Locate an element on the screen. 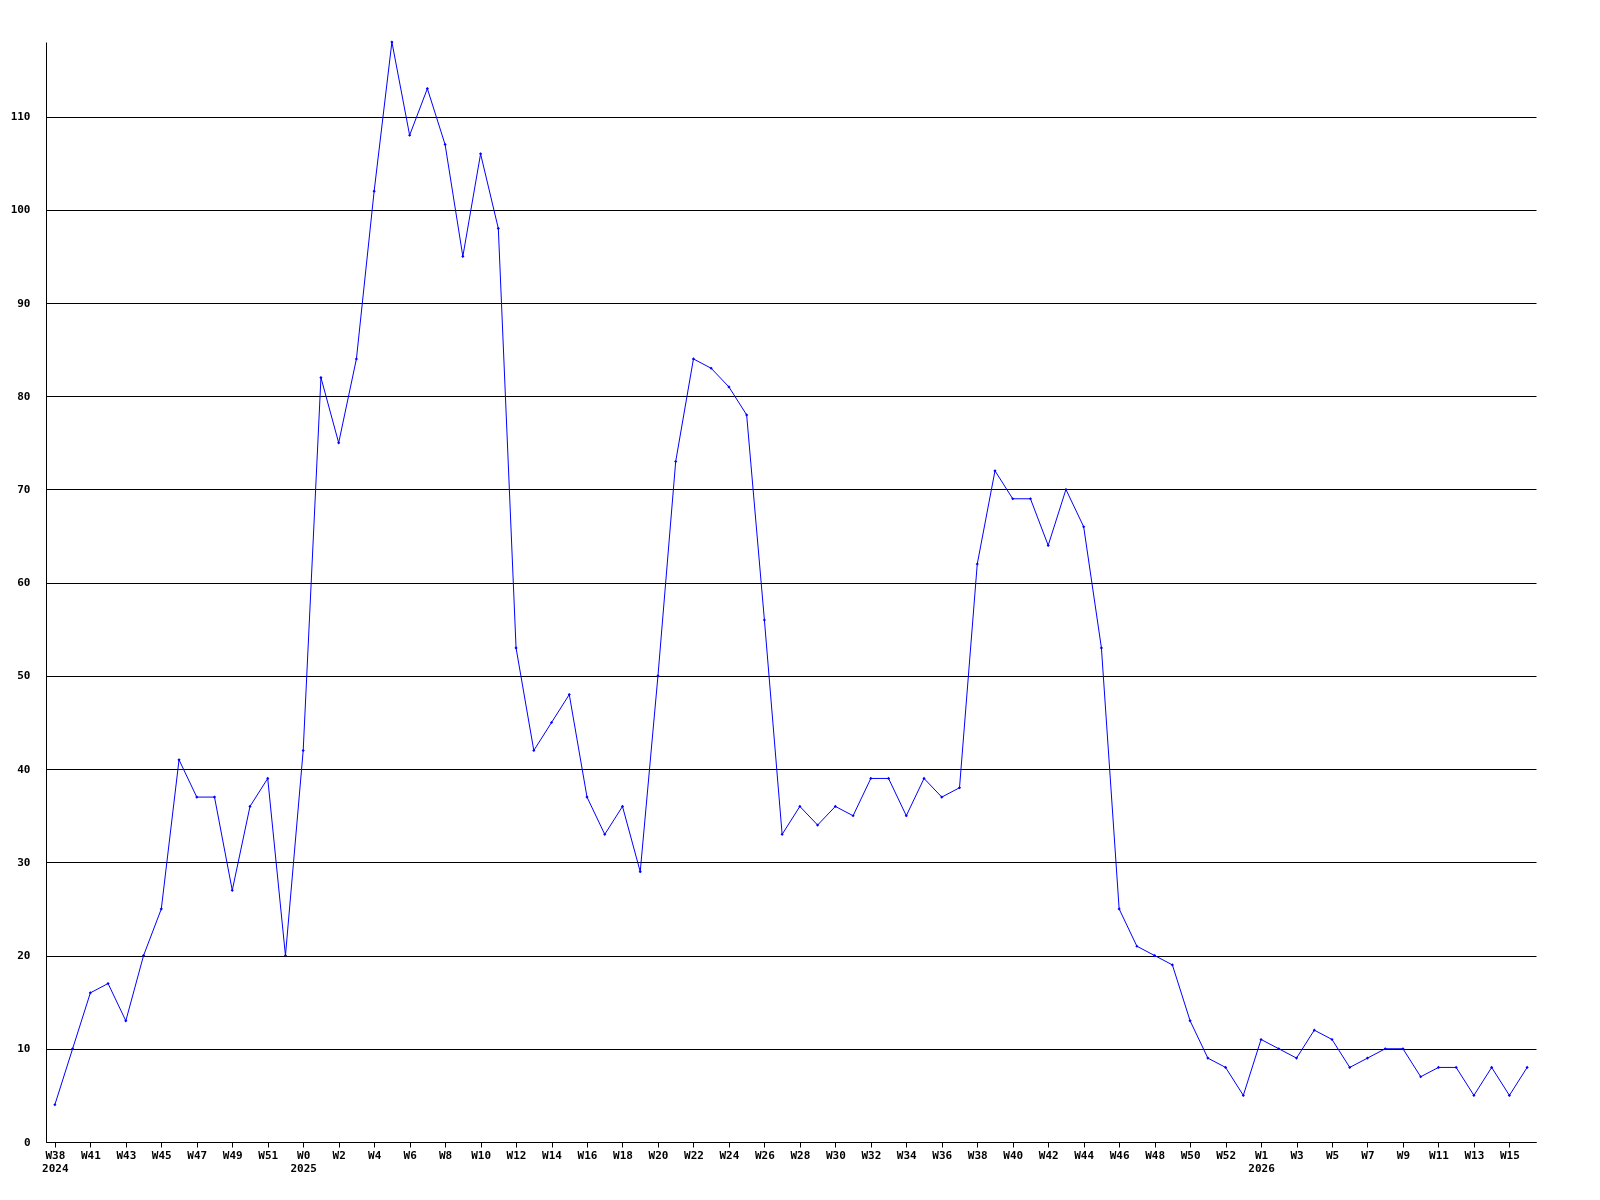 The height and width of the screenshot is (1200, 1600). x-tick-label: W43 is located at coordinates (126, 1155).